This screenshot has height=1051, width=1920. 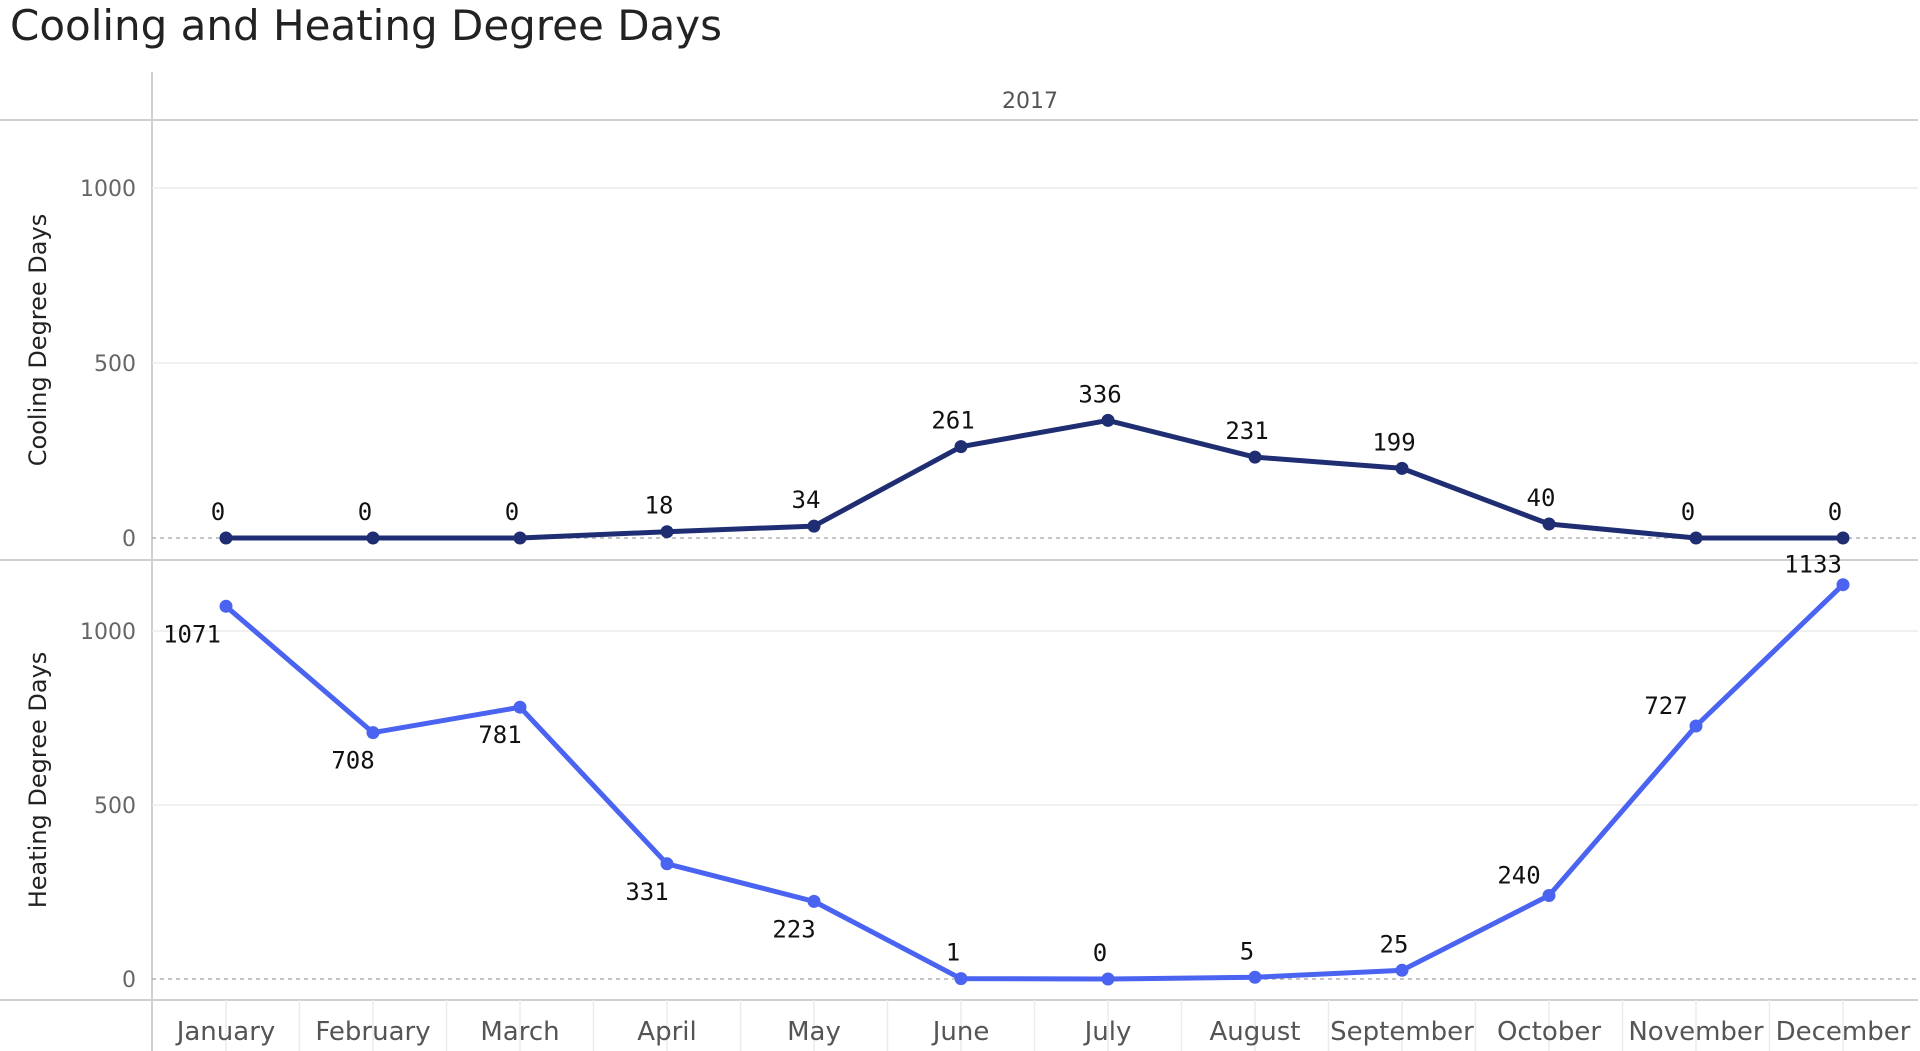 What do you see at coordinates (1099, 394) in the screenshot?
I see `cooling-data-label: 336` at bounding box center [1099, 394].